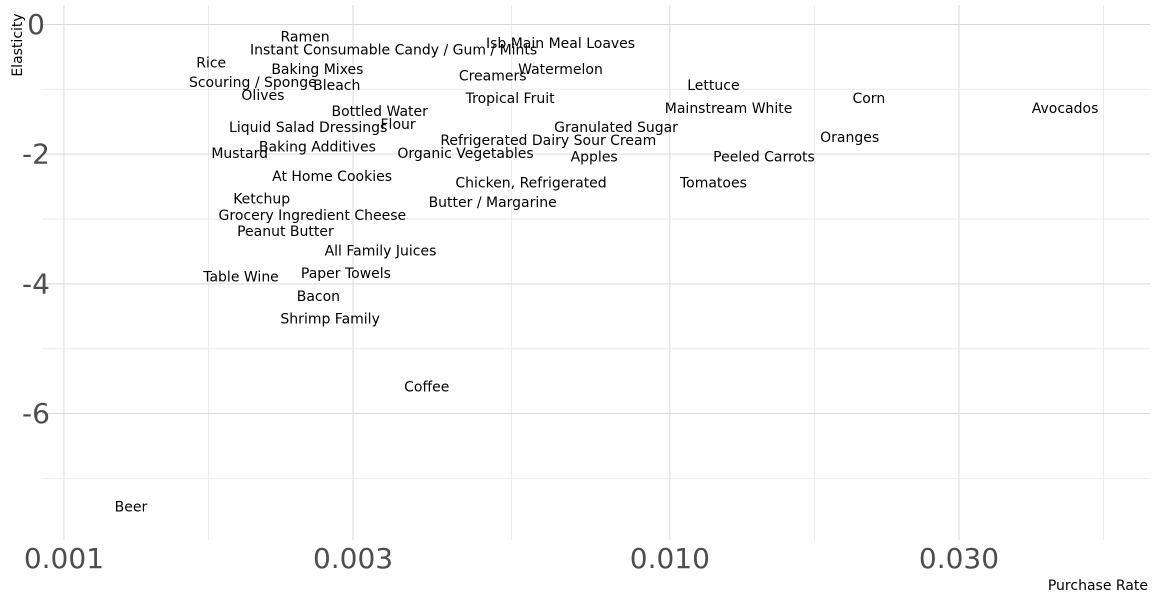  Describe the element at coordinates (346, 274) in the screenshot. I see `point-label: Paper Towels` at that location.